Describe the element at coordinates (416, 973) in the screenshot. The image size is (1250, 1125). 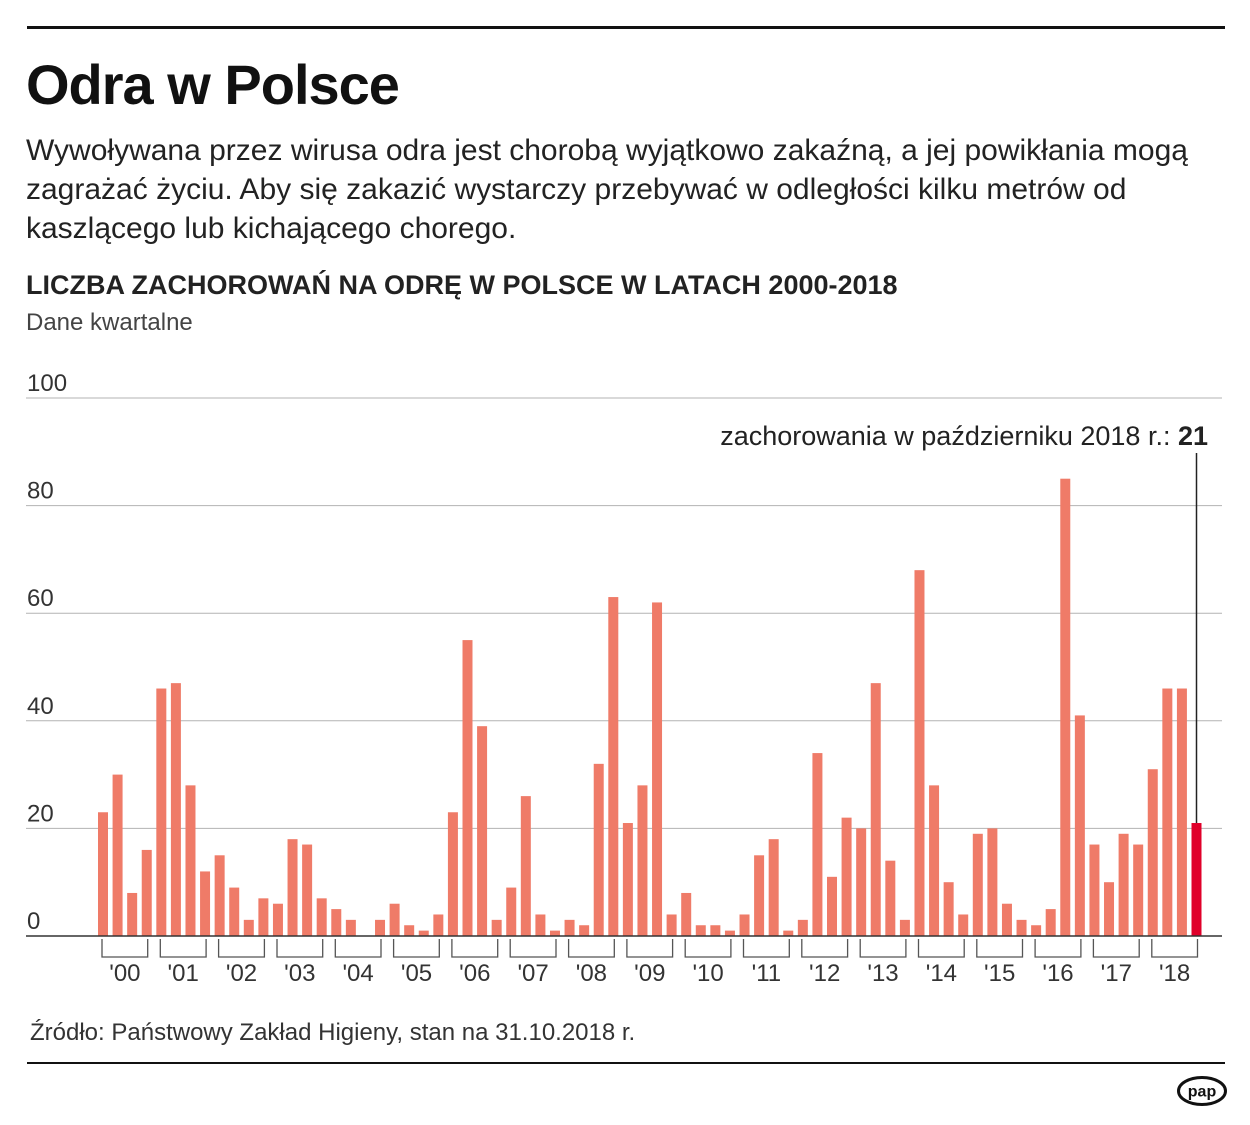
I see `x-tick-label: '05` at that location.